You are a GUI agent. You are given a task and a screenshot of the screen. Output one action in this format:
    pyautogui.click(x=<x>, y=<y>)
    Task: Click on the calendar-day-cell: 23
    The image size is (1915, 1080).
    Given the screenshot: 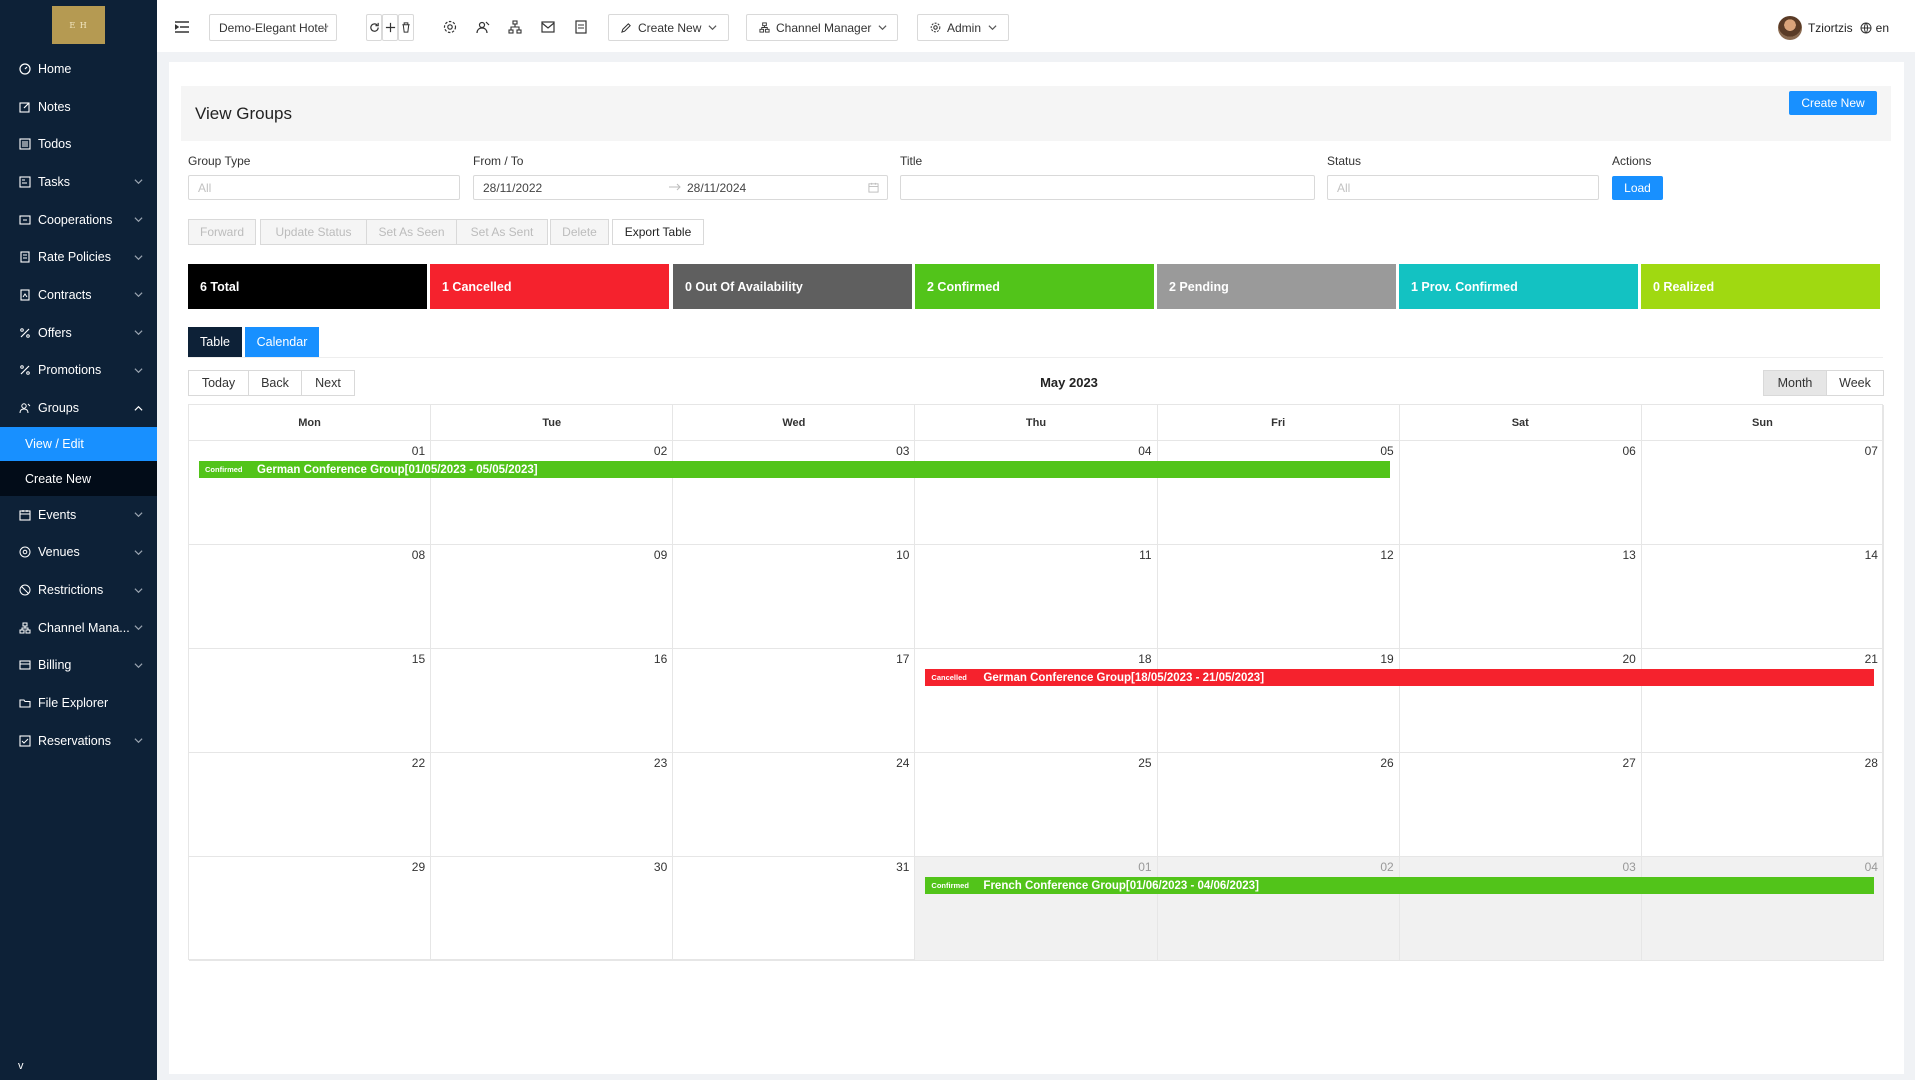 What is the action you would take?
    pyautogui.click(x=552, y=805)
    